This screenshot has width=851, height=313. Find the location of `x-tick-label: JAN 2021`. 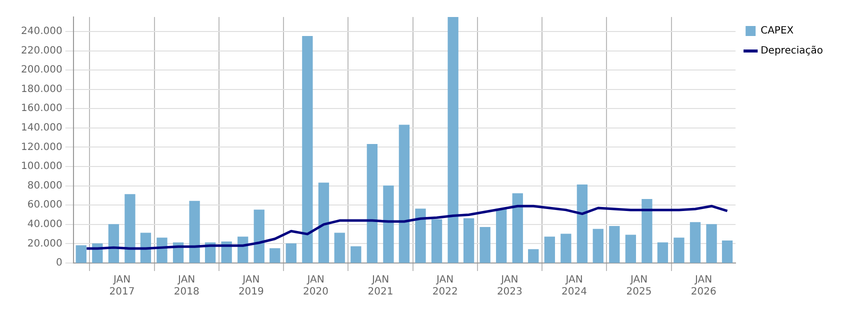

x-tick-label: JAN 2021 is located at coordinates (381, 286).